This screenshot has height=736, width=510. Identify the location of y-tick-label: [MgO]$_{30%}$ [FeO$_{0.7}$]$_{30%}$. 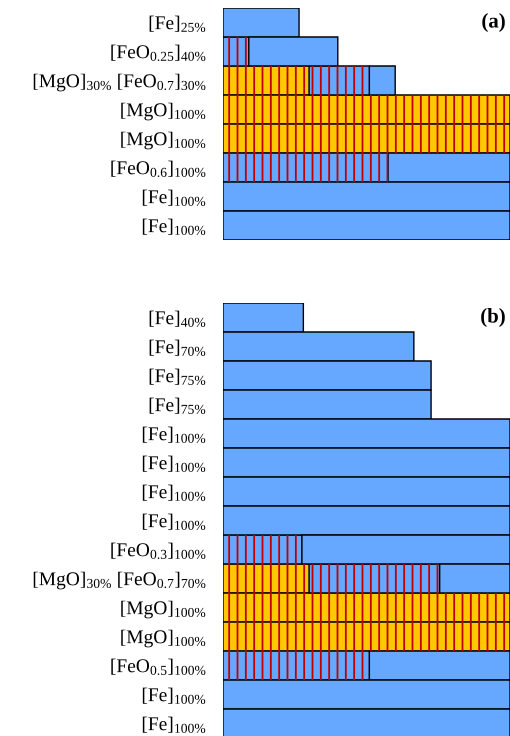
(120, 83).